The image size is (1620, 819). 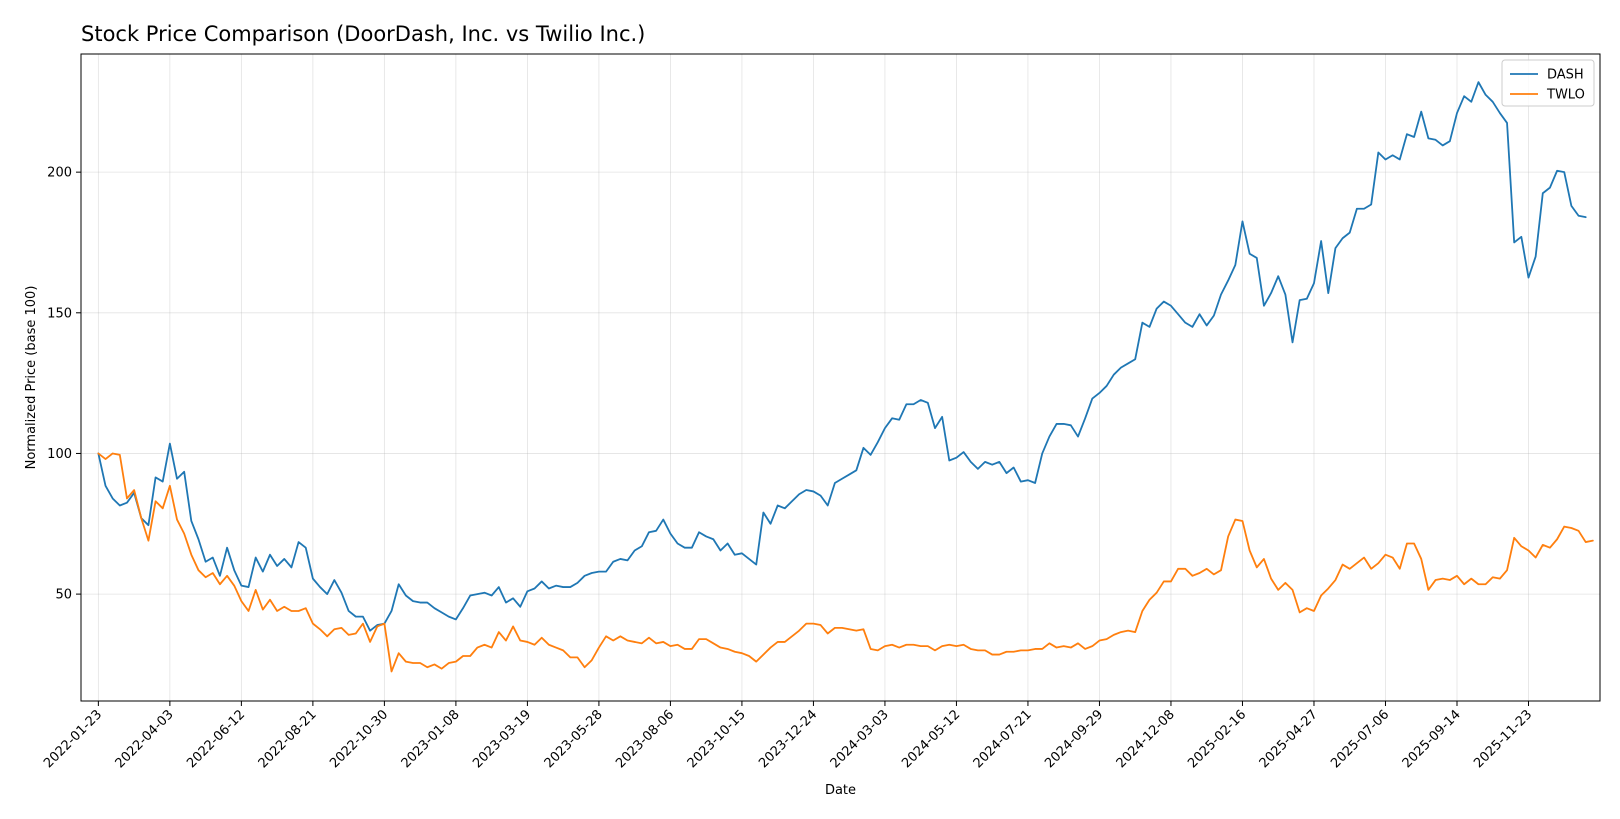 I want to click on y-tick-label: 100, so click(x=59, y=454).